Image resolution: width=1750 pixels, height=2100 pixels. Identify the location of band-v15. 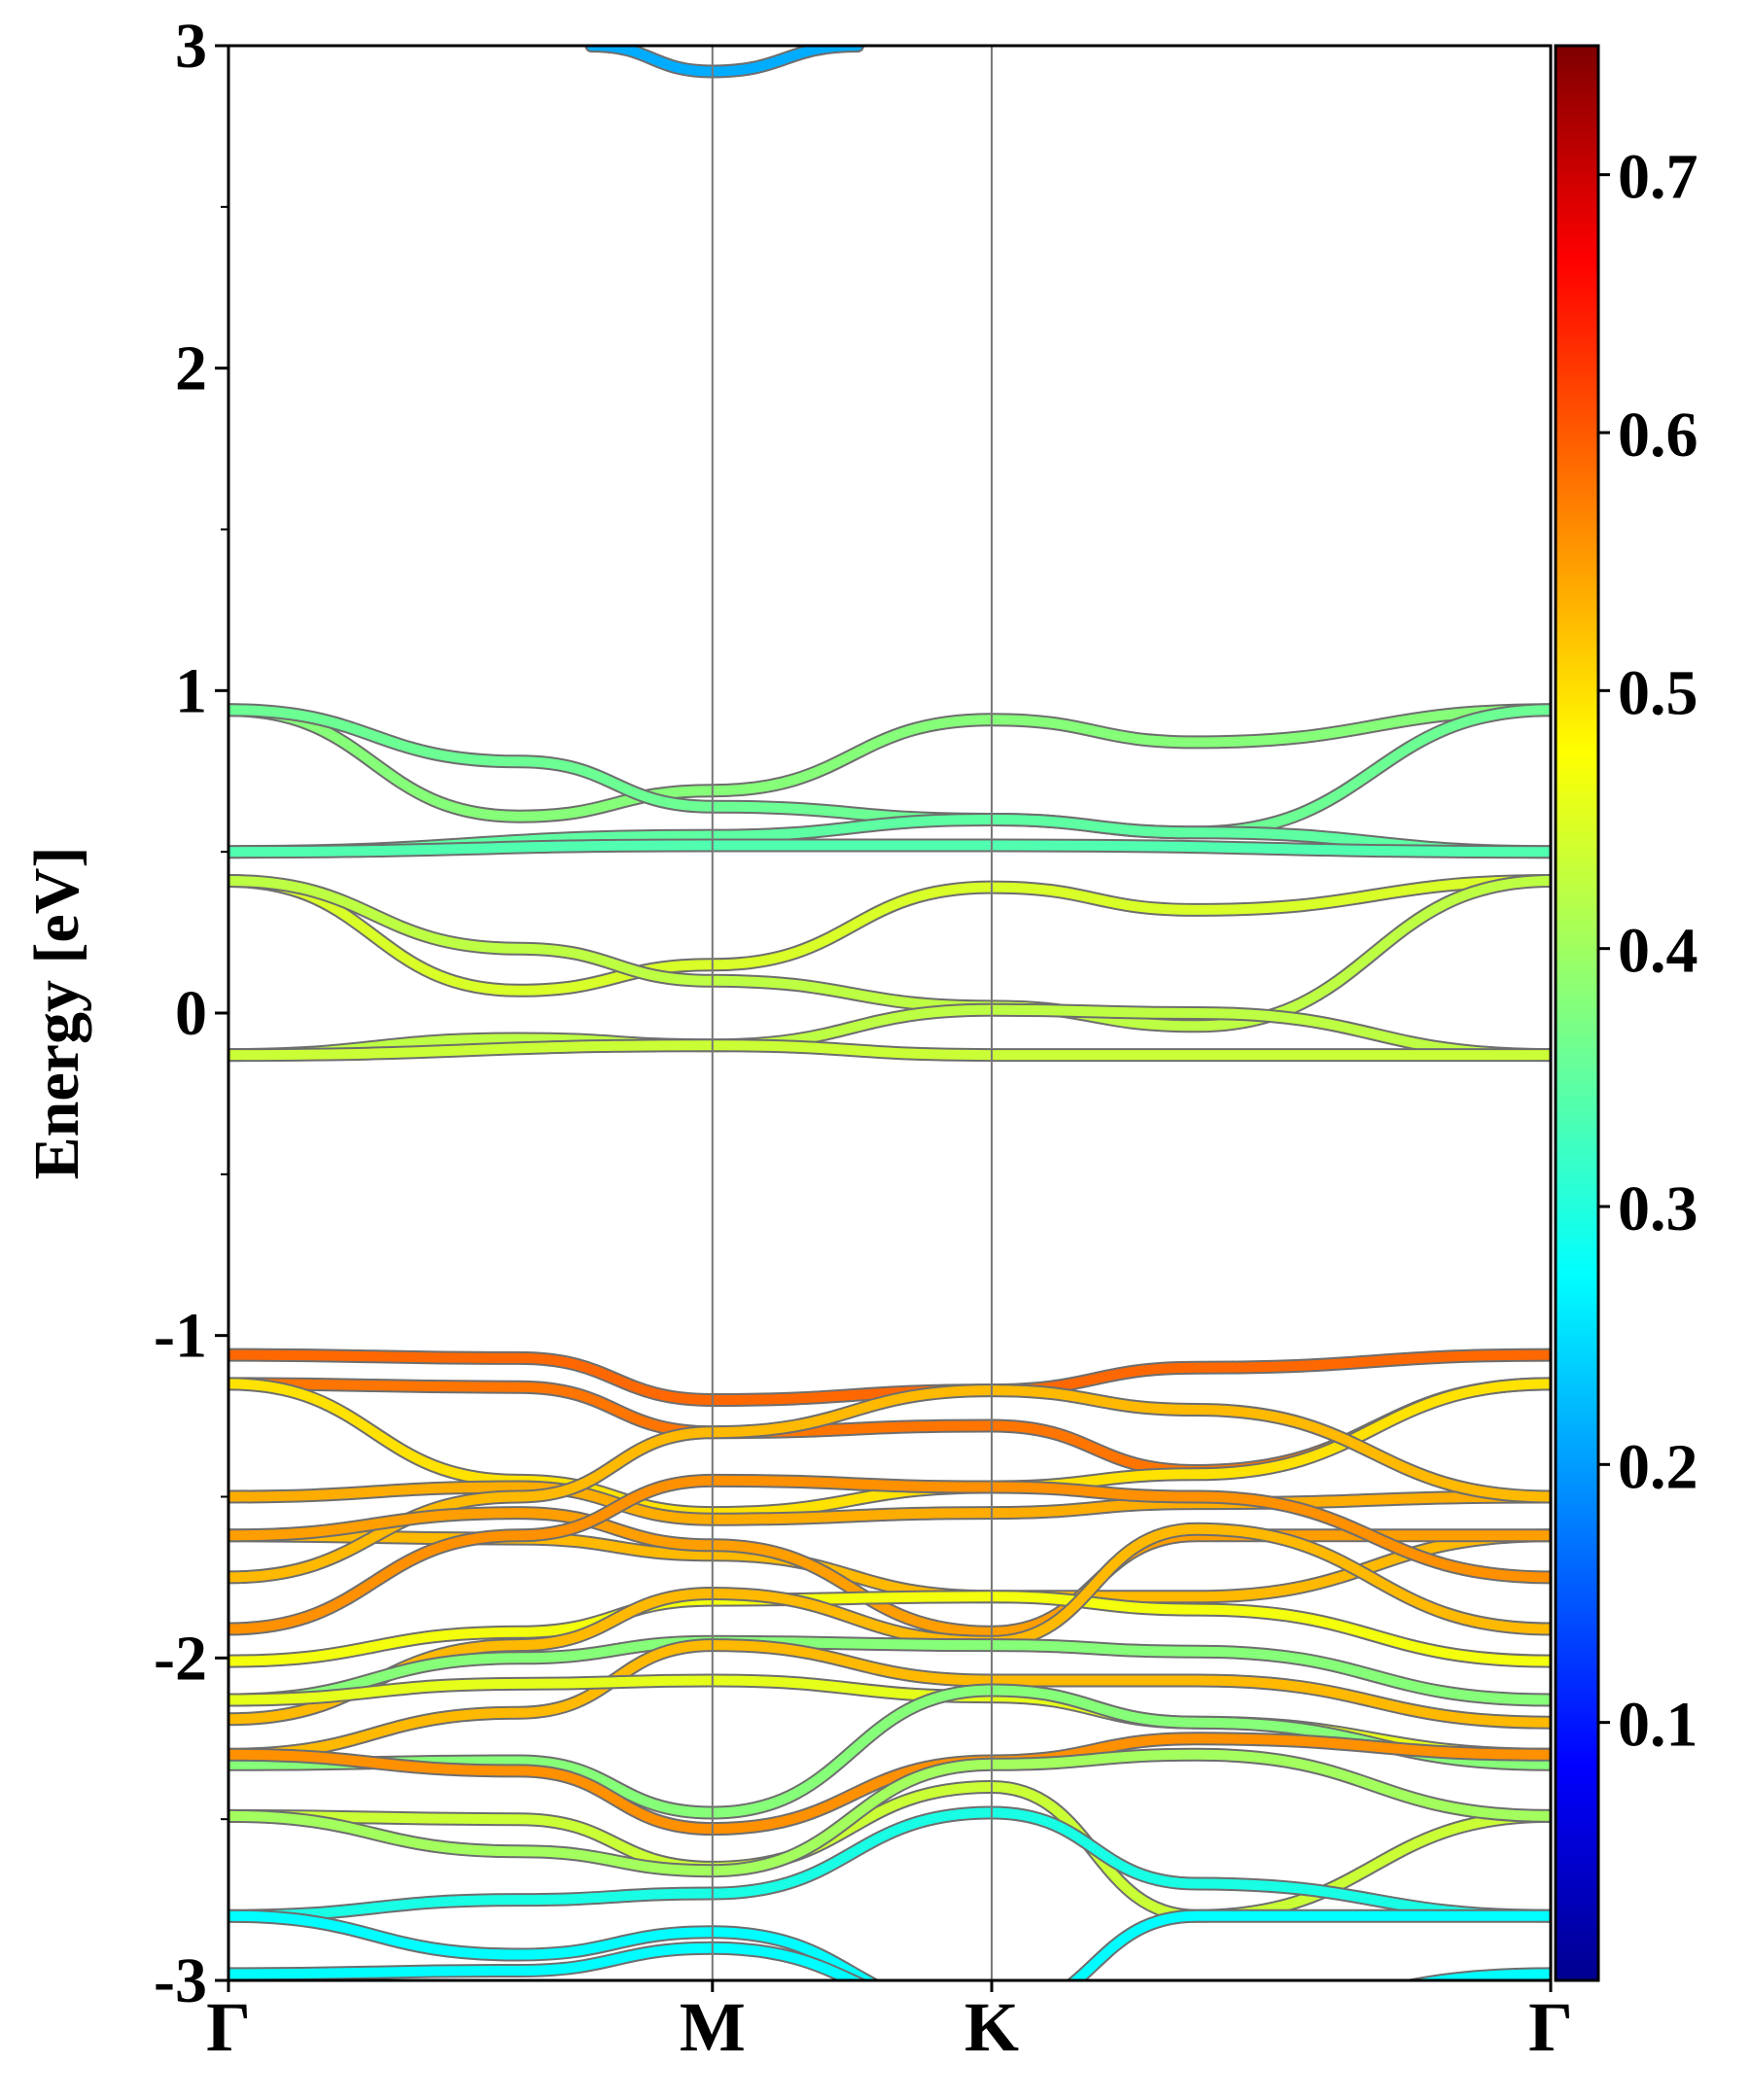
(889, 1784).